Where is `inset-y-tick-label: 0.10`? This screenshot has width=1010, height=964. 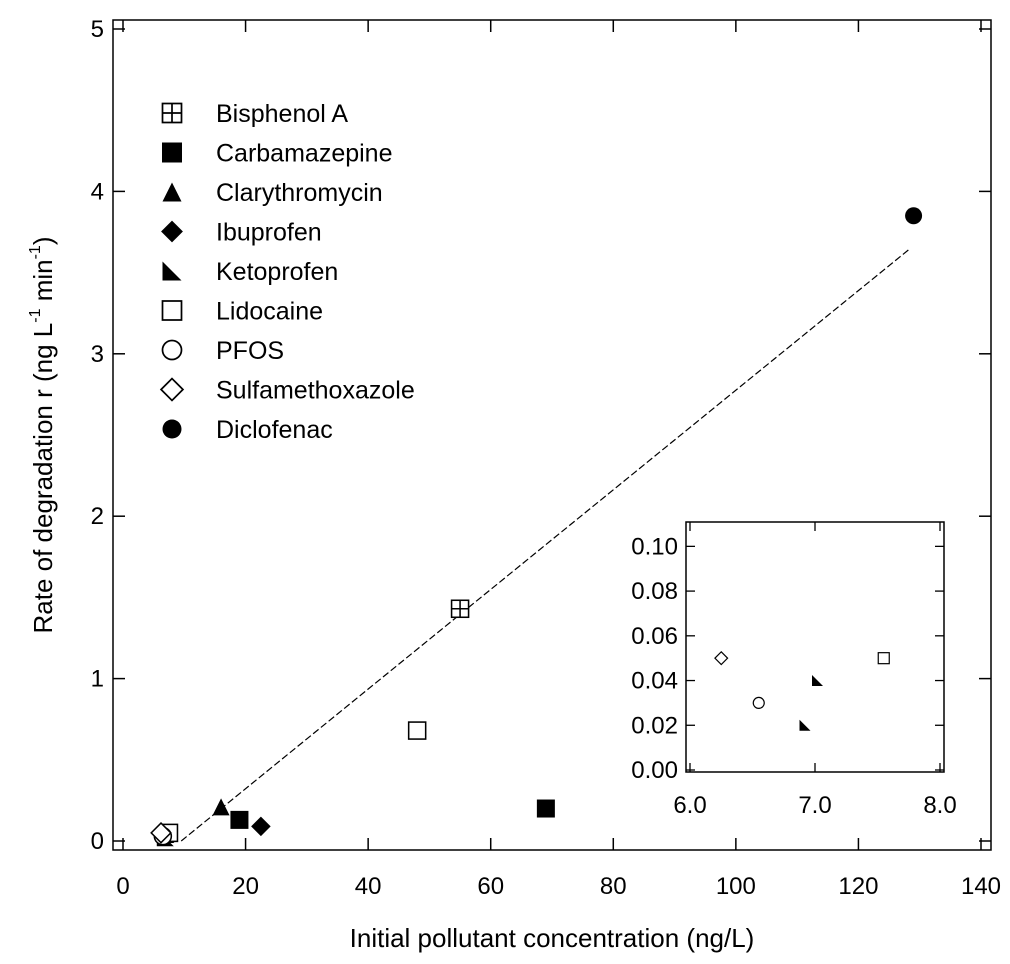
inset-y-tick-label: 0.10 is located at coordinates (654, 546).